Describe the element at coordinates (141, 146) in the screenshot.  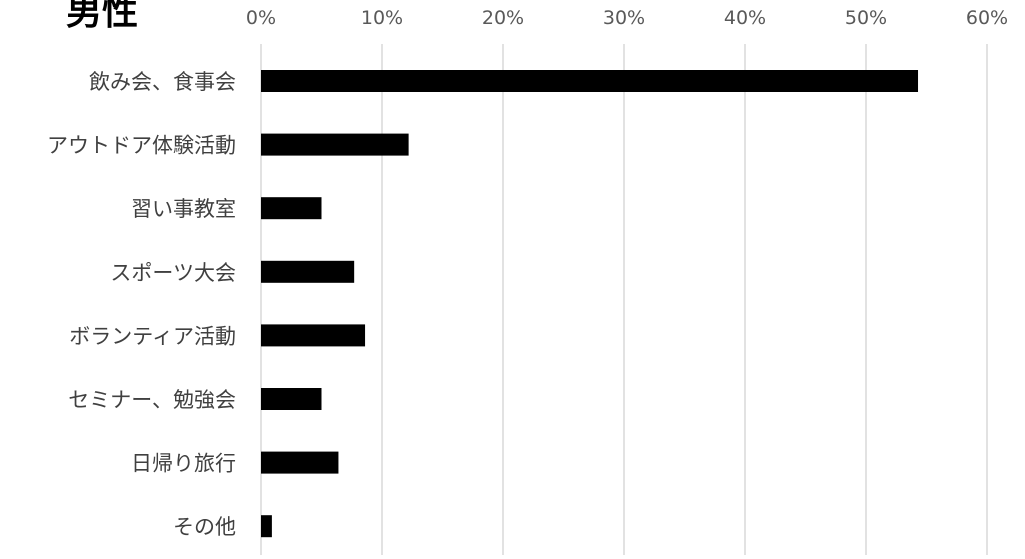
I see `category-label: アウトドア体験活動` at that location.